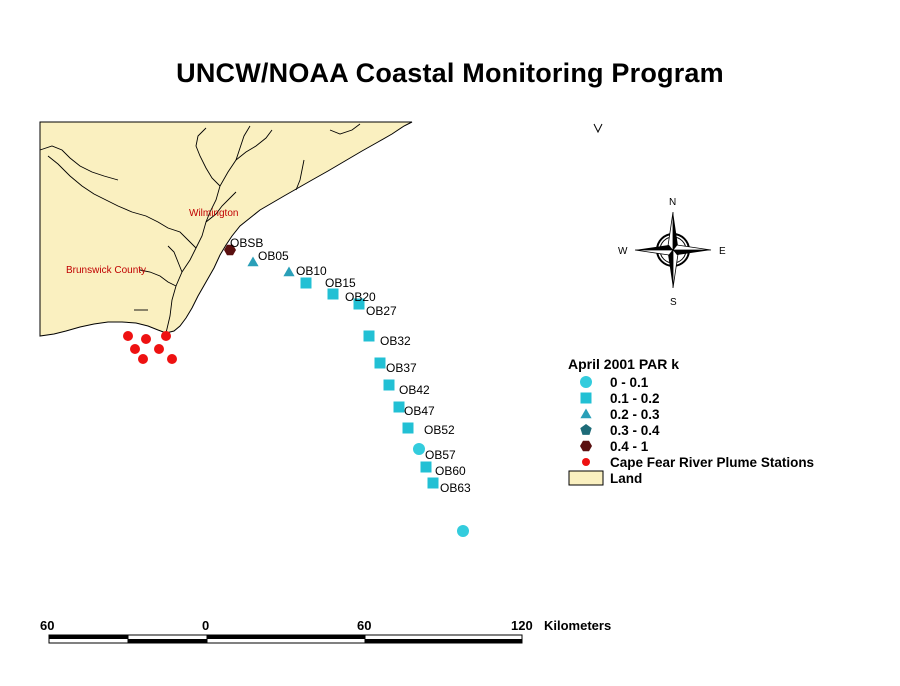 The height and width of the screenshot is (686, 900). I want to click on station-marker-ob20, so click(333, 294).